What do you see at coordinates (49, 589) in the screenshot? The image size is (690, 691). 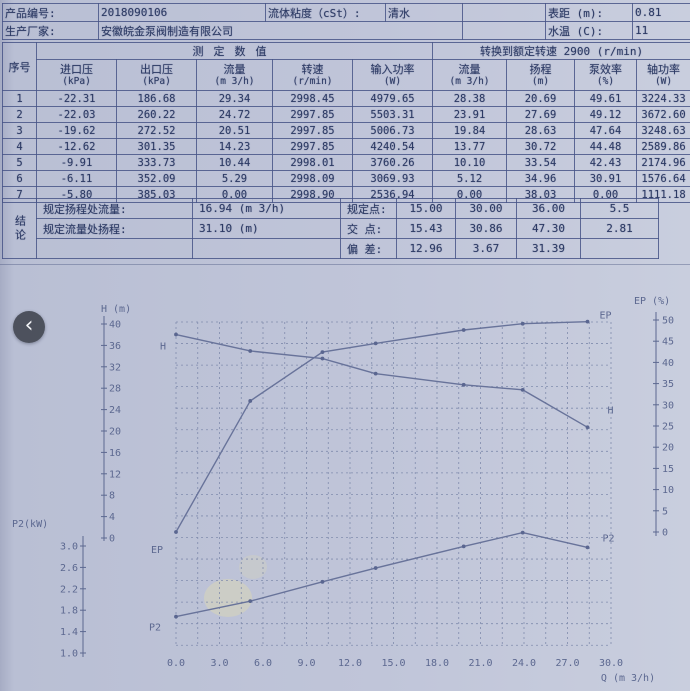 I see `axis-P2: P2(kW) 3.0 2.6 2.2 1.8 1.4 1.0` at bounding box center [49, 589].